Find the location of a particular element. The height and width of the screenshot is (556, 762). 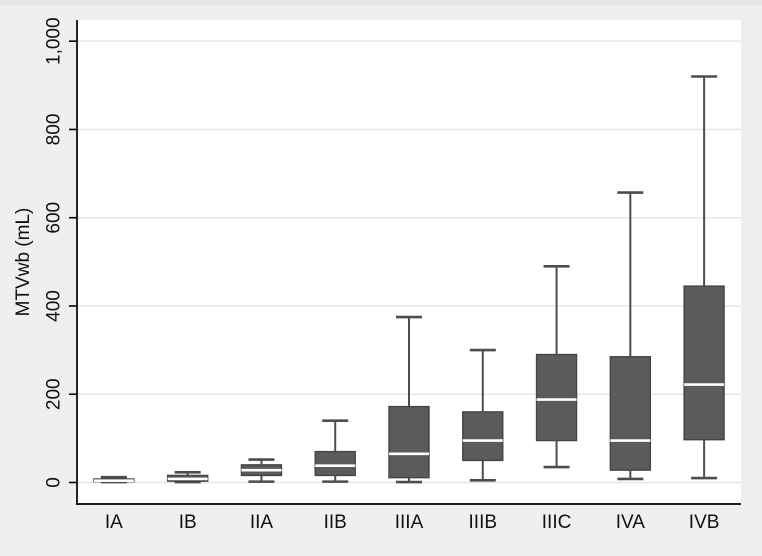

y-tick-label-400: 400 is located at coordinates (54, 306).